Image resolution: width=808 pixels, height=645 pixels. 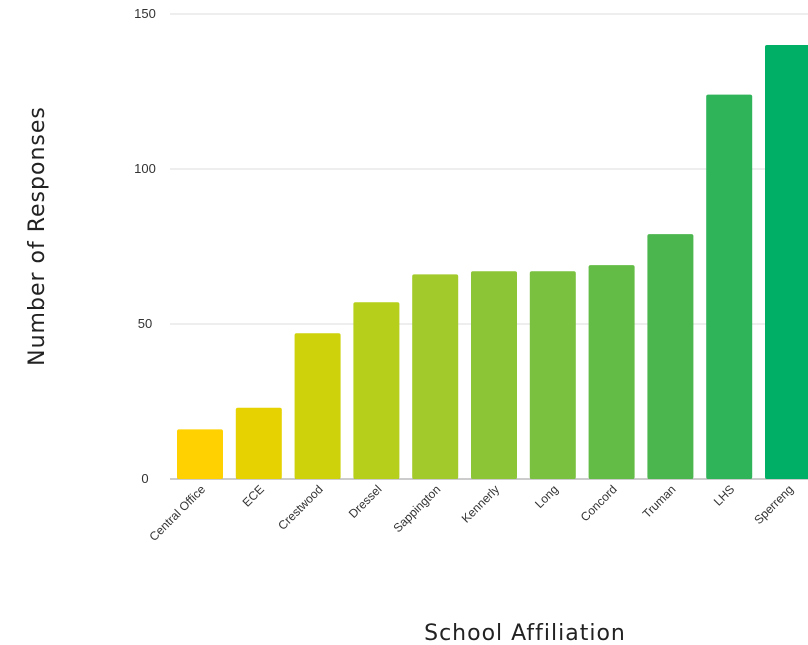 I want to click on bar-concord, so click(x=611, y=372).